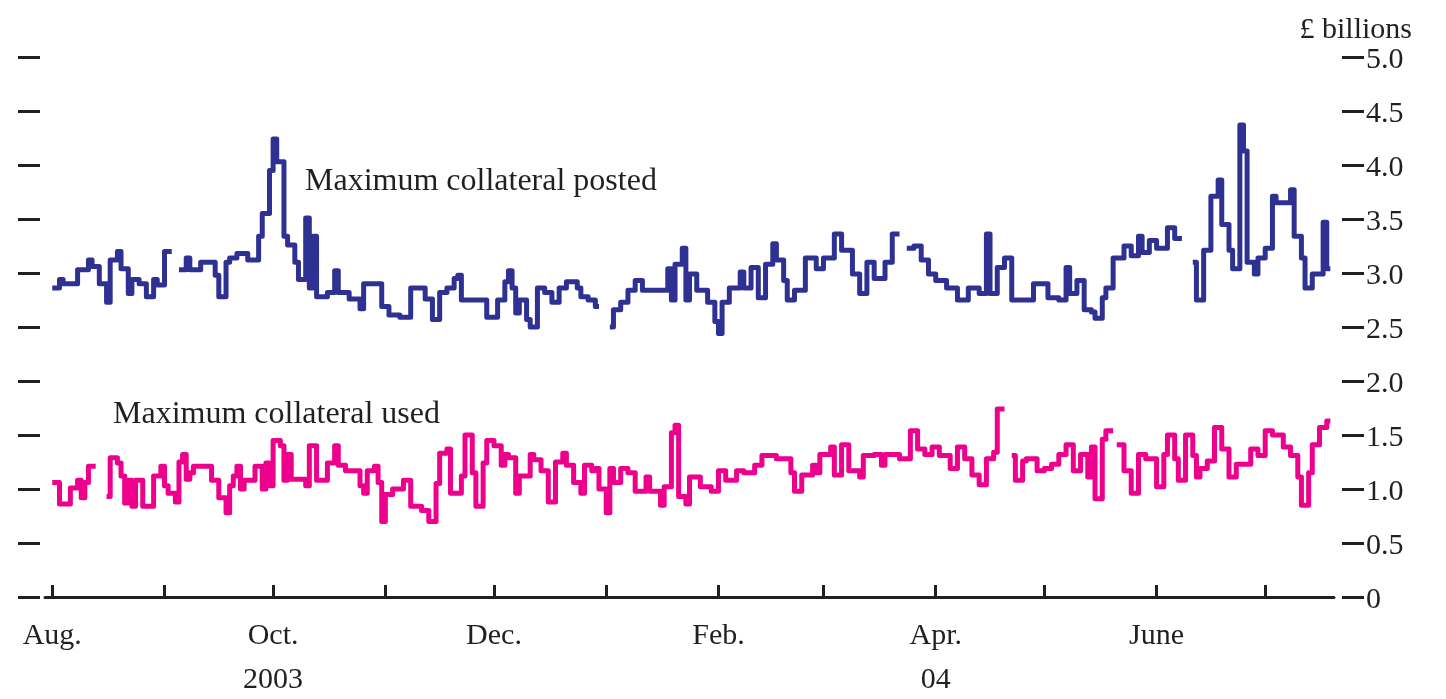 Image resolution: width=1446 pixels, height=699 pixels. I want to click on y-tick-label: 3.5, so click(1385, 219).